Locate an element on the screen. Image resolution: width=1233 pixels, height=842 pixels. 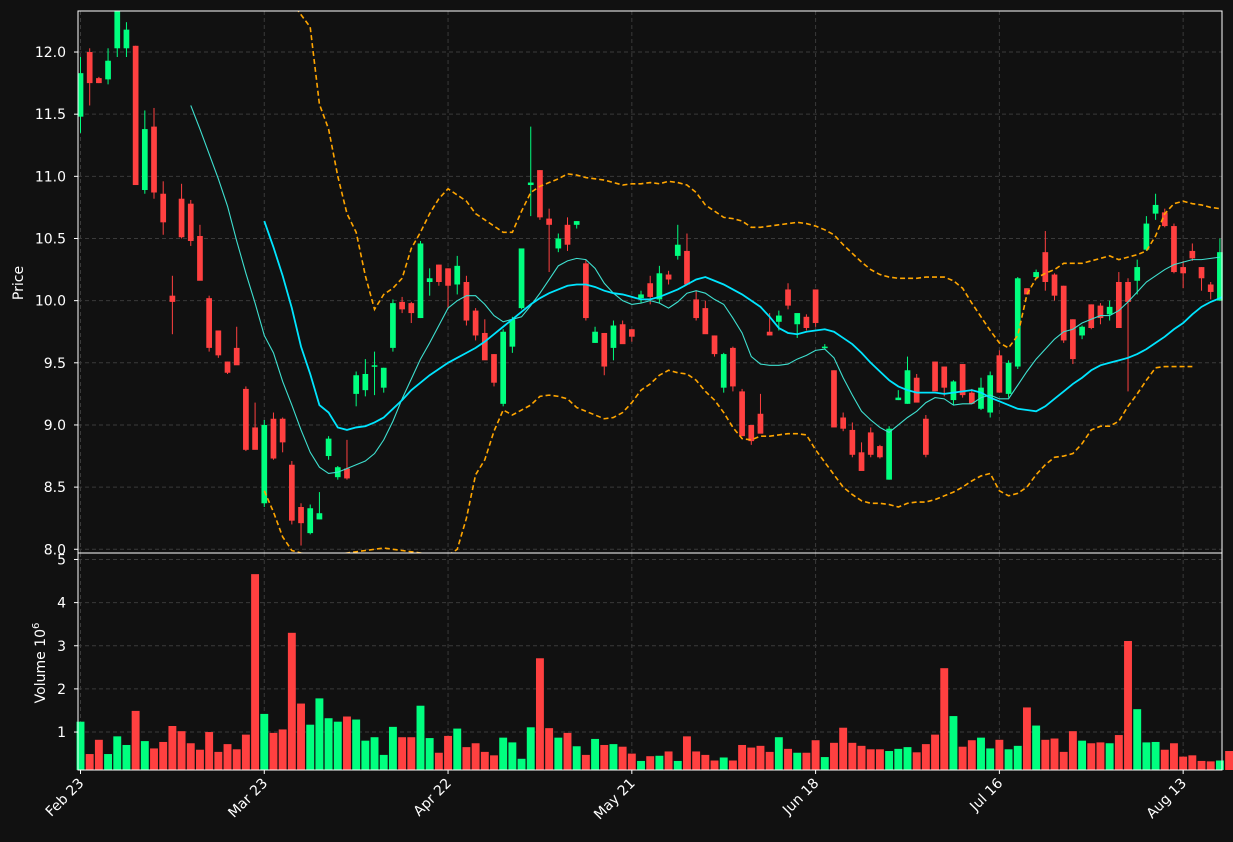
price-tick-label: 9.5 is located at coordinates (55, 364).